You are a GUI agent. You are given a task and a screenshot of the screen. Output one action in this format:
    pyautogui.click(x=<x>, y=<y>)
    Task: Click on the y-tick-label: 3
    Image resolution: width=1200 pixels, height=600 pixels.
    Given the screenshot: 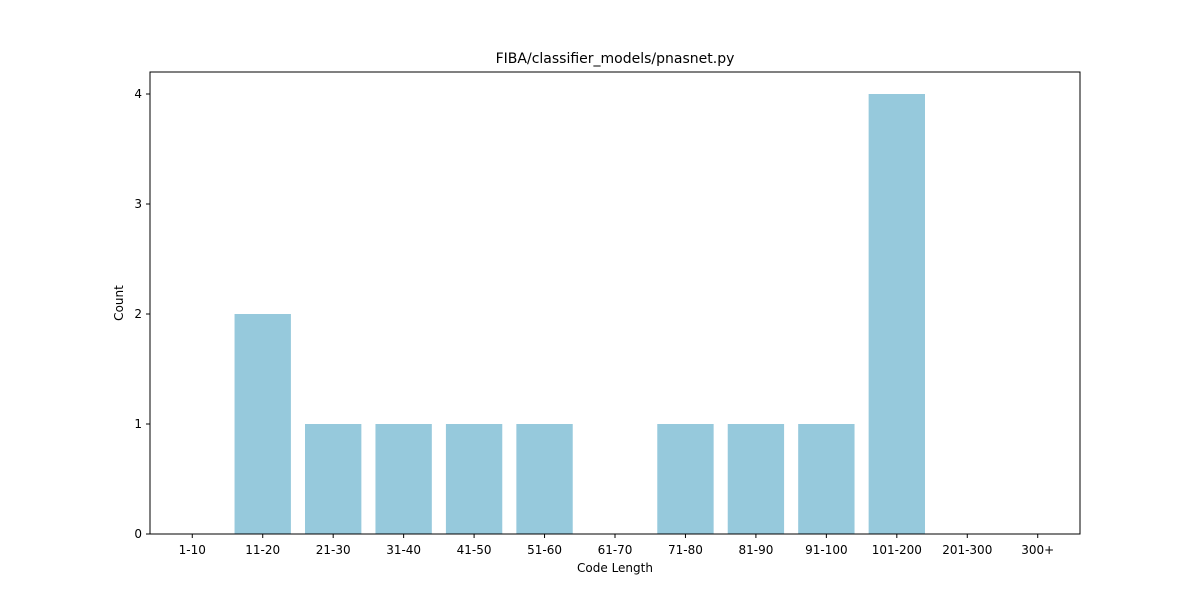 What is the action you would take?
    pyautogui.click(x=138, y=204)
    